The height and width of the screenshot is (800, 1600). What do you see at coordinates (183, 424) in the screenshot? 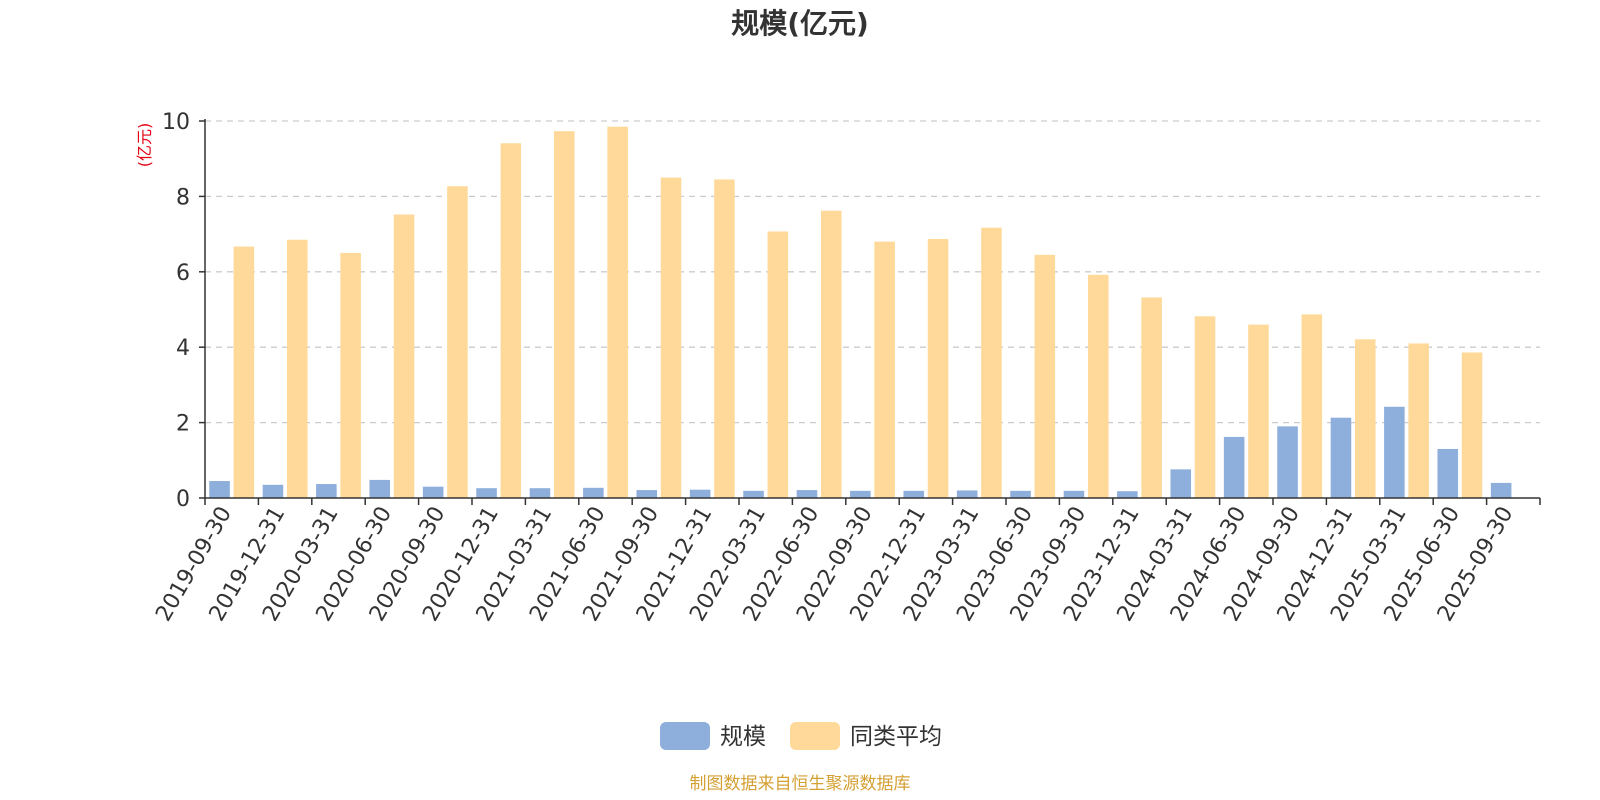
I see `y-tick-label: 2` at bounding box center [183, 424].